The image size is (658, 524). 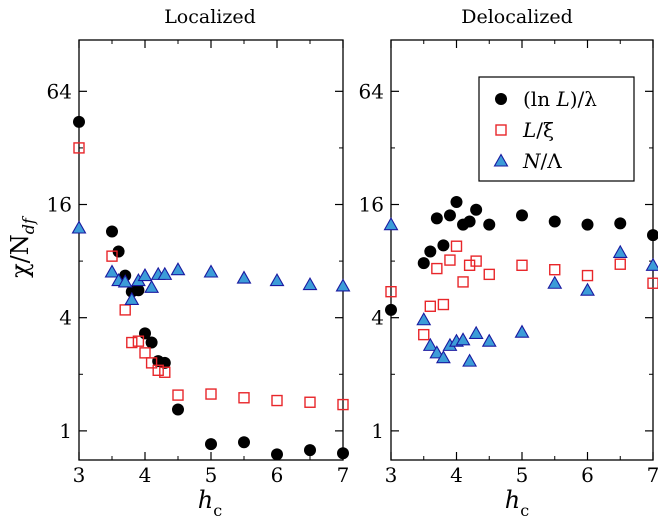 What do you see at coordinates (371, 205) in the screenshot?
I see `y-tick-label: 16` at bounding box center [371, 205].